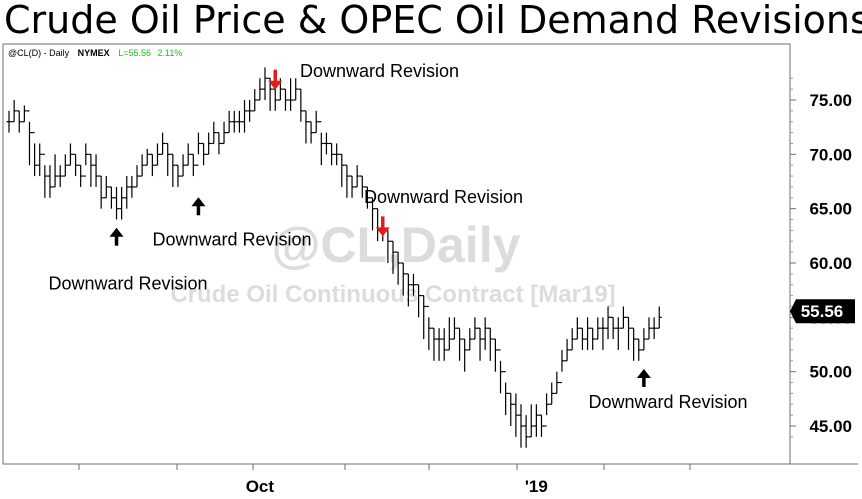  Describe the element at coordinates (830, 100) in the screenshot. I see `y-tick-label: 75.00` at that location.